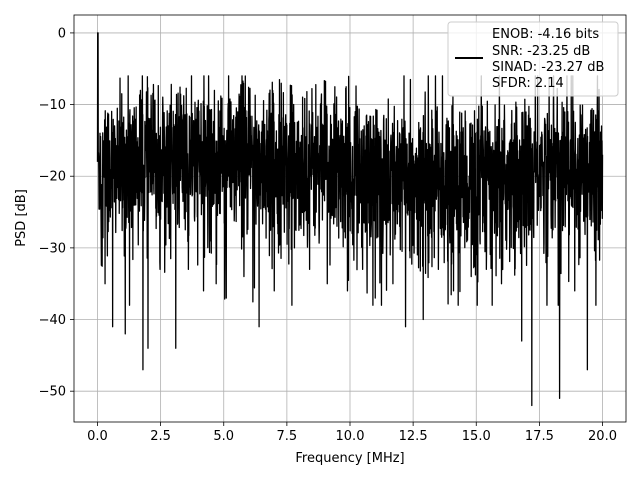 This screenshot has width=640, height=480. What do you see at coordinates (602, 436) in the screenshot?
I see `x-tick-label: 20.0` at bounding box center [602, 436].